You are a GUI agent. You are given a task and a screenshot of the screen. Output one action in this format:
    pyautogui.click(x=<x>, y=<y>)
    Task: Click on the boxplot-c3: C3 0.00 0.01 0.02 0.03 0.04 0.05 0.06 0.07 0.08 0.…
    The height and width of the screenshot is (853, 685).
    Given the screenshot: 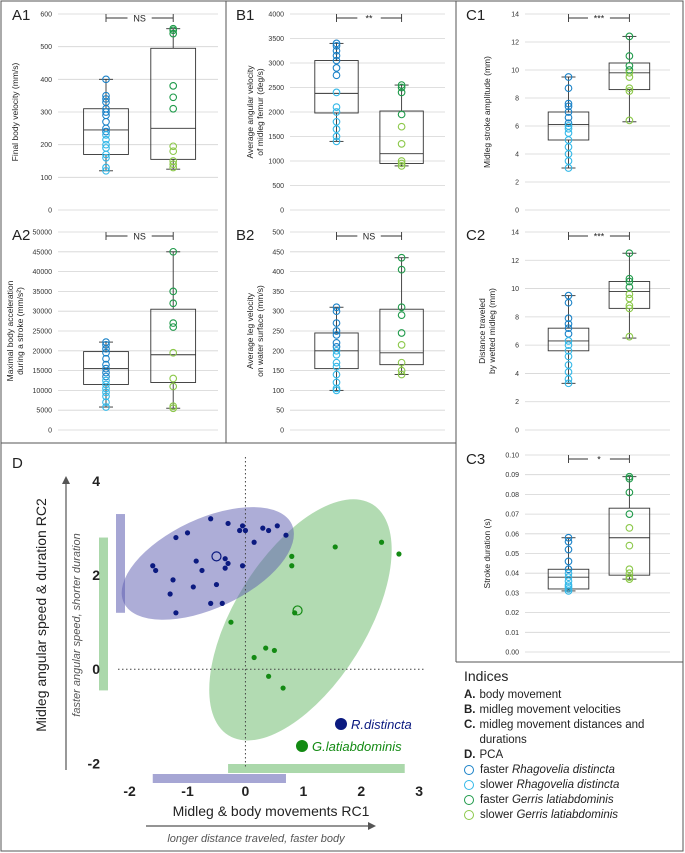 What is the action you would take?
    pyautogui.click(x=568, y=554)
    